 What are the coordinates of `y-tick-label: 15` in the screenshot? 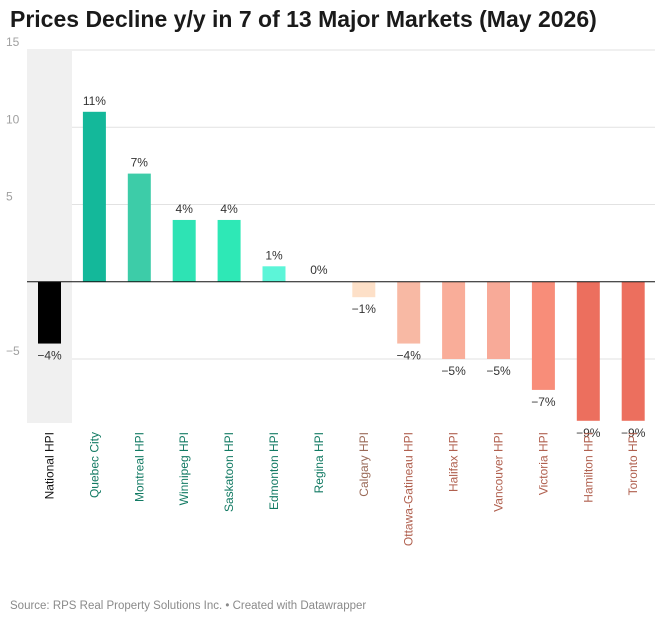 It's located at (13, 42).